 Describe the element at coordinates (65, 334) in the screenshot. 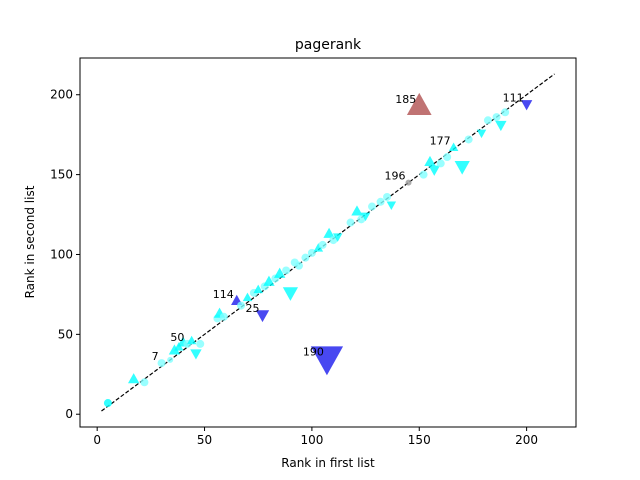

I see `y-tick-label: 50` at that location.